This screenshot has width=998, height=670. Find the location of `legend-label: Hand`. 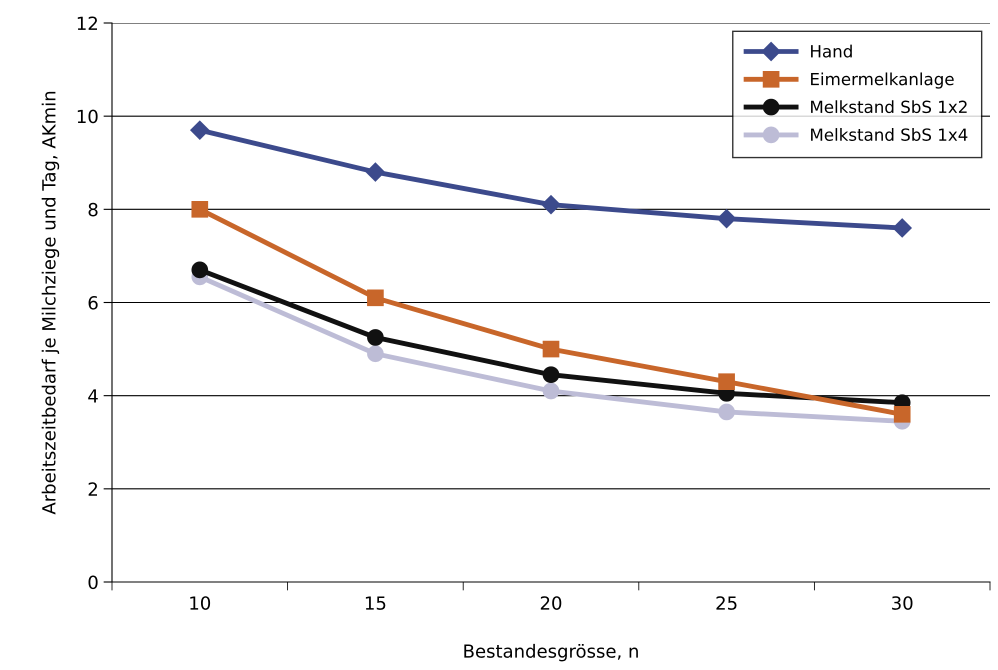

legend-label: Hand is located at coordinates (831, 51).